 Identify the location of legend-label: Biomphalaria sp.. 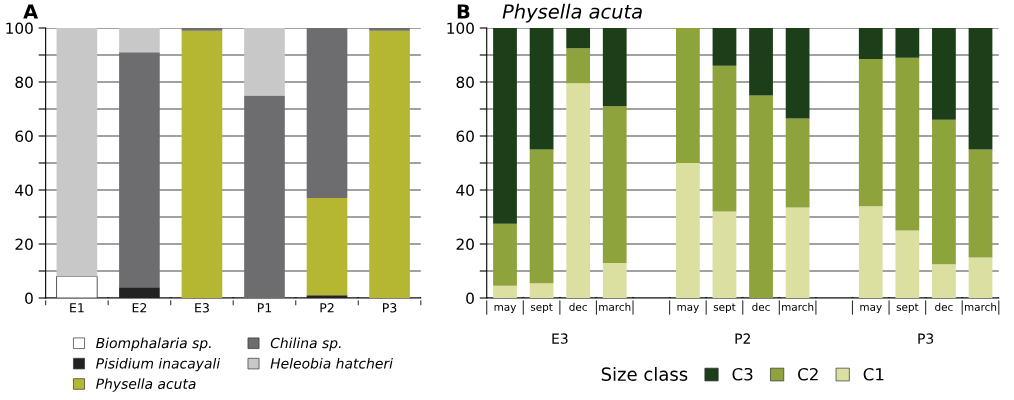
(153, 344).